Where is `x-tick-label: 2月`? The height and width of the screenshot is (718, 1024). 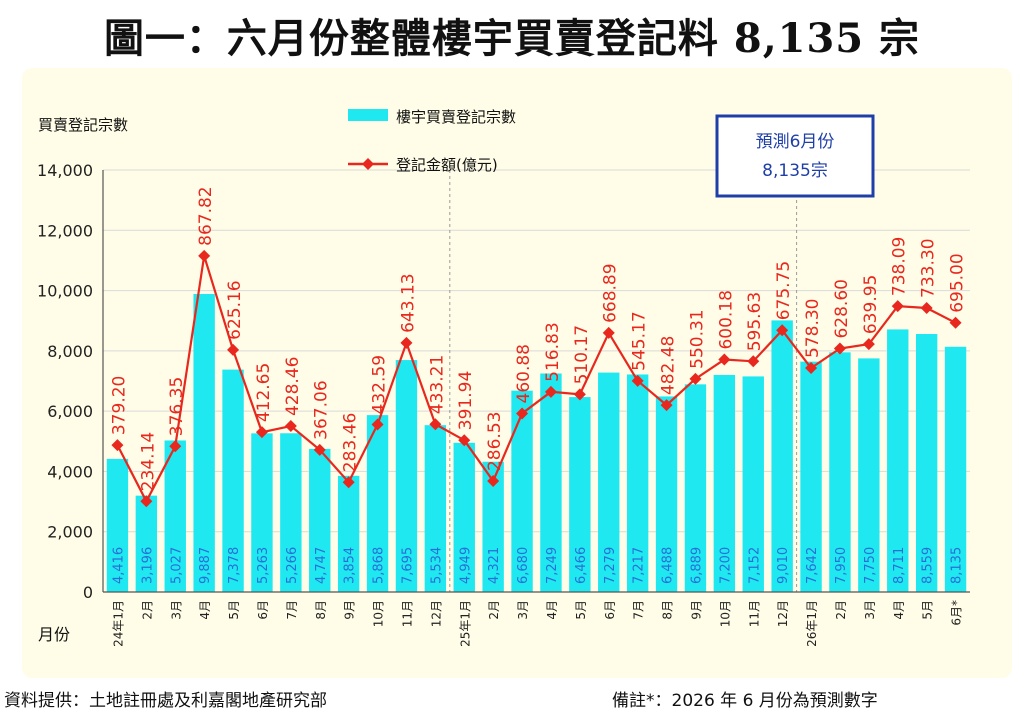 x-tick-label: 2月 is located at coordinates (147, 610).